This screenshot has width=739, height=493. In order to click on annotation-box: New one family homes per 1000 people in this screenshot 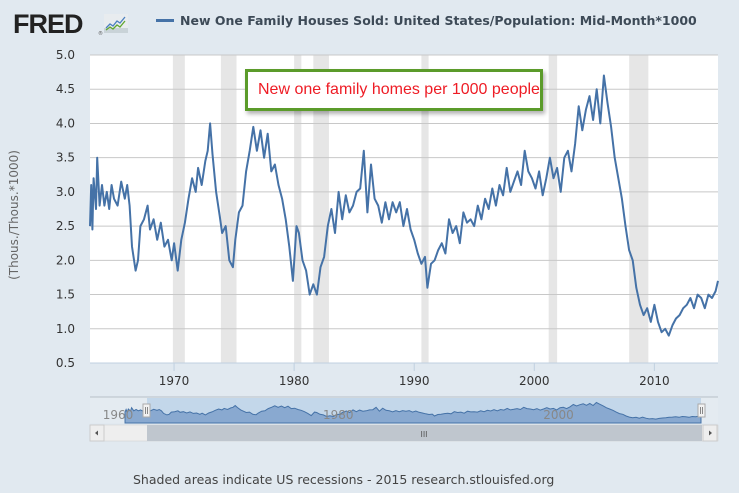, I will do `click(394, 90)`.